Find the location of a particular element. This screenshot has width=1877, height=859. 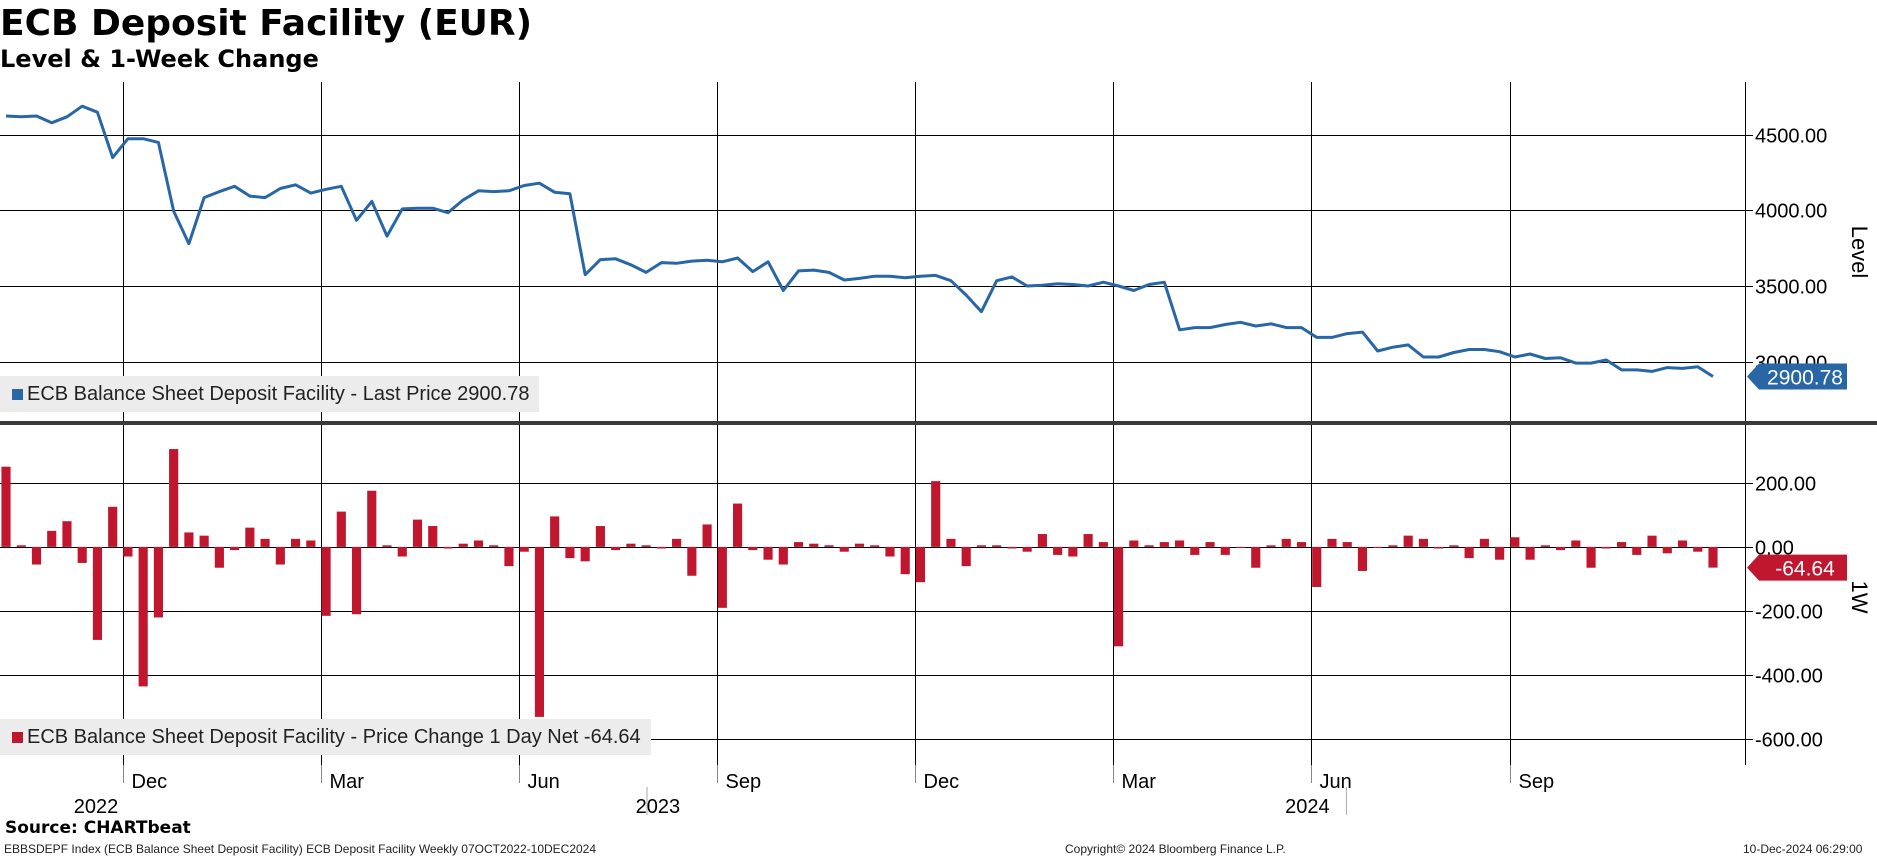

x-month-label-1: Mar is located at coordinates (347, 782).